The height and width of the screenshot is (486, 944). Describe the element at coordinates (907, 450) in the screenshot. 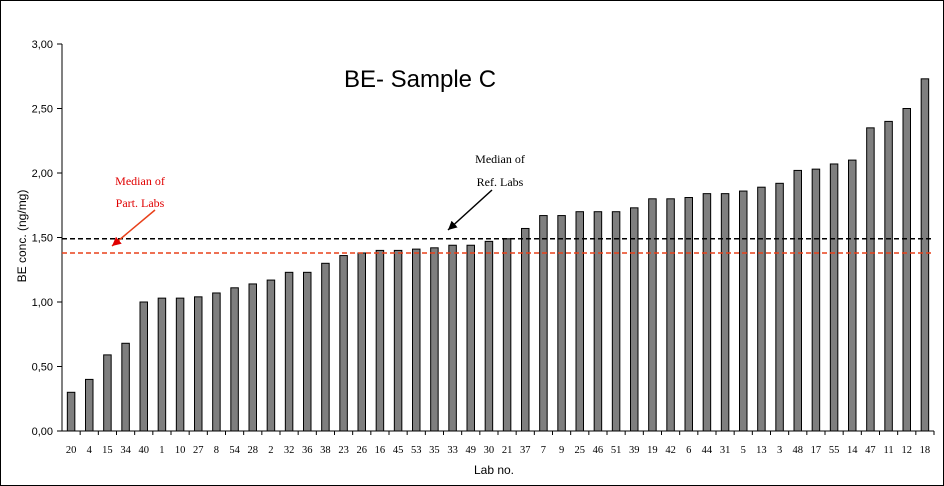

I see `x-tick-label: 12` at that location.